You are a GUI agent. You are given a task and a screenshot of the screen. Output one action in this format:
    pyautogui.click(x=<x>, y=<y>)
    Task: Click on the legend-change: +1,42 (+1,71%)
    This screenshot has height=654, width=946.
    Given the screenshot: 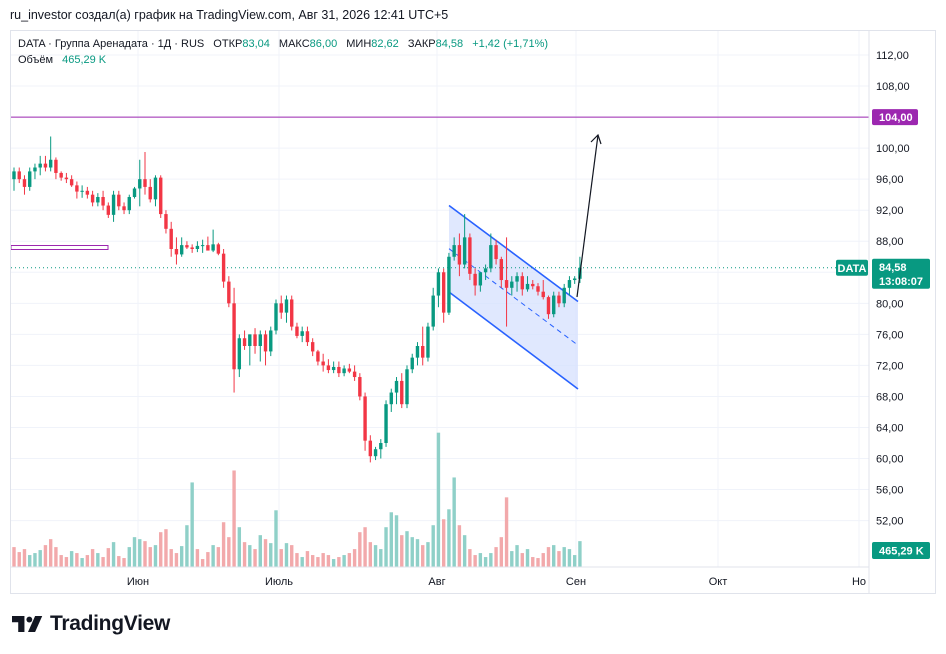 What is the action you would take?
    pyautogui.click(x=510, y=44)
    